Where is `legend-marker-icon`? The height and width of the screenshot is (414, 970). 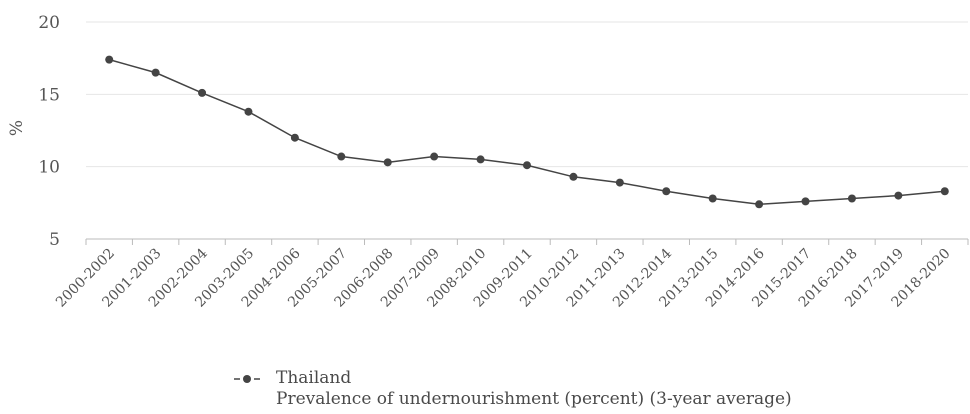
legend-marker-icon is located at coordinates (247, 378).